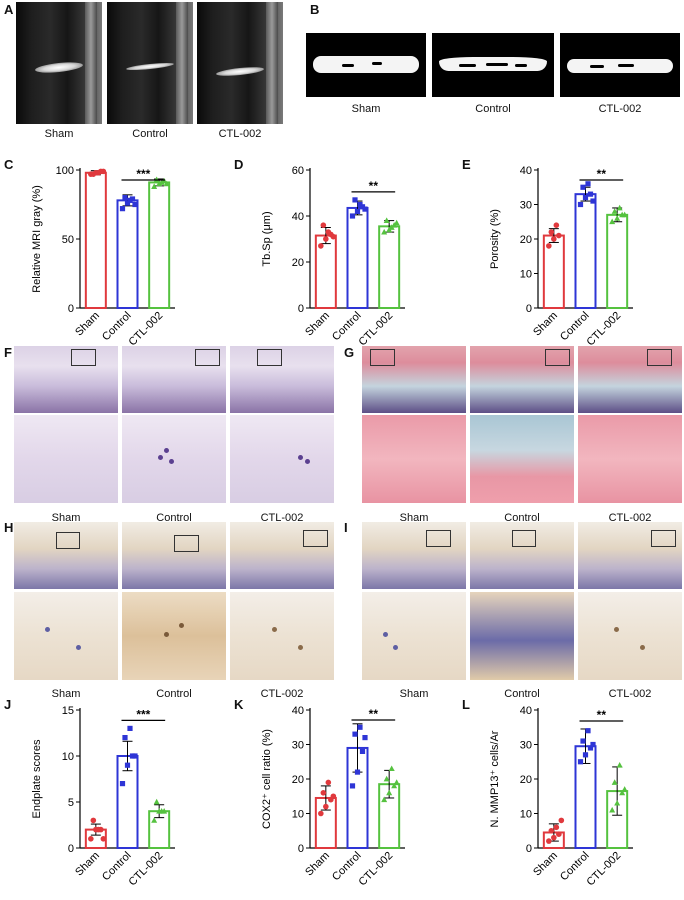 The width and height of the screenshot is (684, 900). I want to click on ihc-cox2-overview-ctl002, so click(282, 555).